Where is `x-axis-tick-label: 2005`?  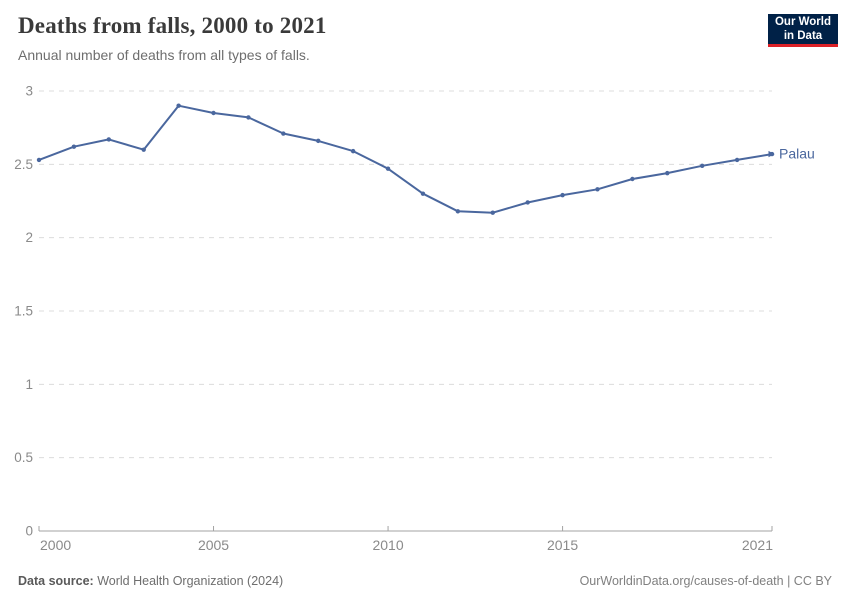
x-axis-tick-label: 2005 is located at coordinates (213, 545).